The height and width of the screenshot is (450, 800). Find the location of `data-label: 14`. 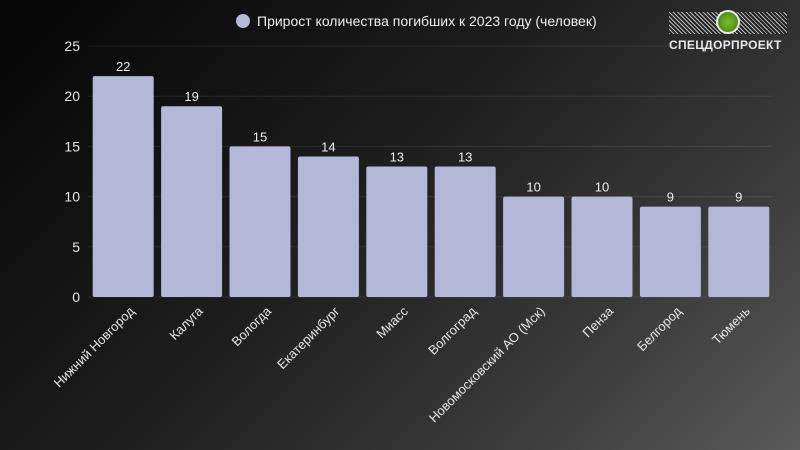

data-label: 14 is located at coordinates (328, 146).